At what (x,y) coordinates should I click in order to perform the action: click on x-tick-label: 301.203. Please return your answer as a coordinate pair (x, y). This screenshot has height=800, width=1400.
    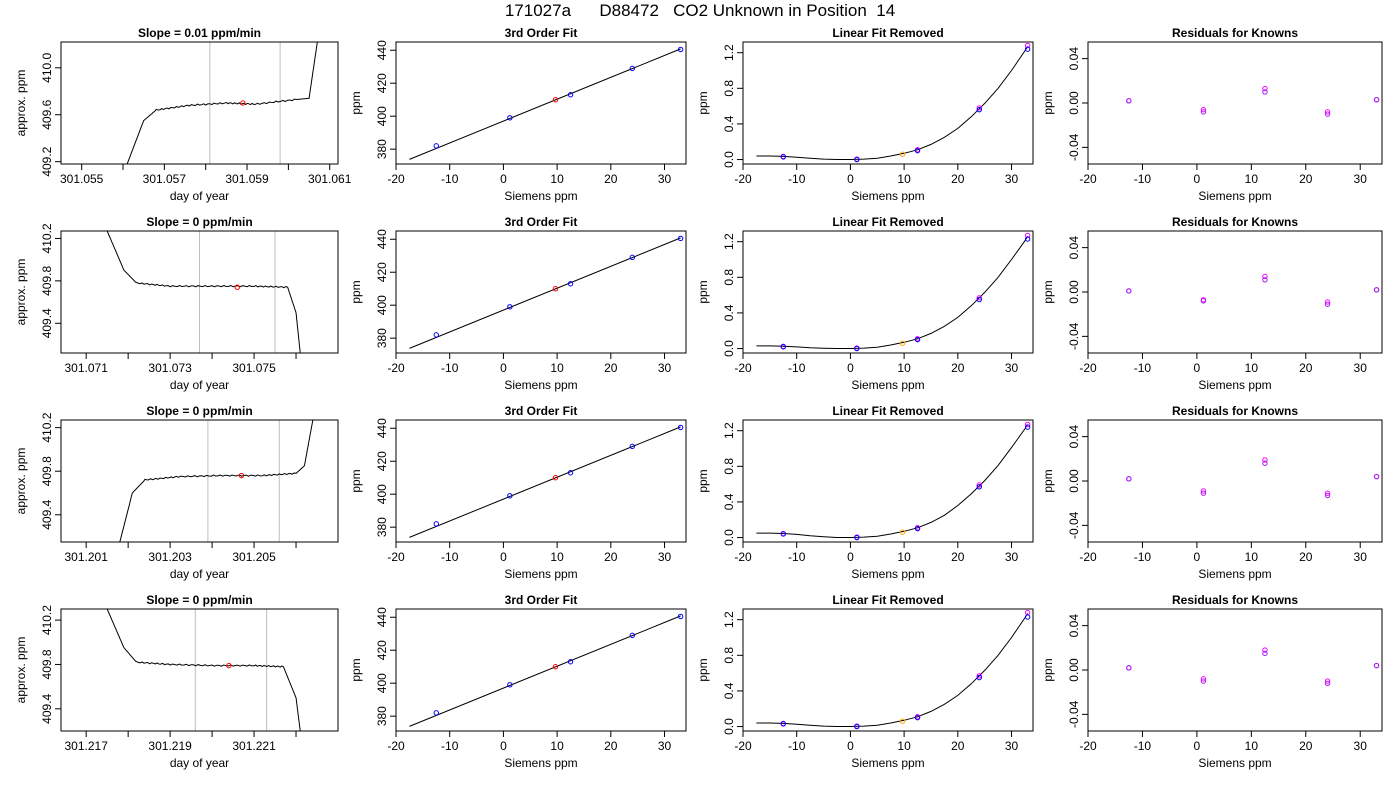
    Looking at the image, I should click on (170, 557).